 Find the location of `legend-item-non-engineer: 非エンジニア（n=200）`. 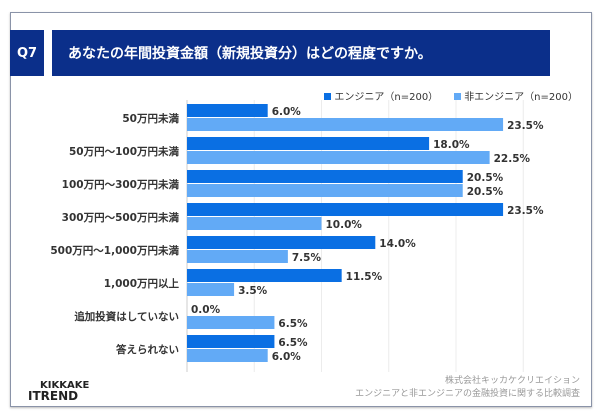

legend-item-non-engineer: 非エンジニア（n=200） is located at coordinates (516, 95).